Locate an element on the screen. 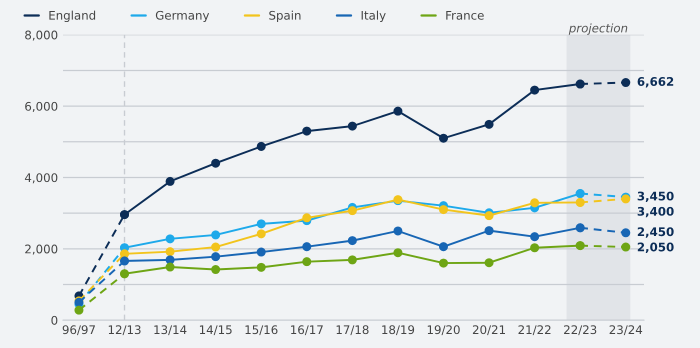 Image resolution: width=700 pixels, height=348 pixels. x-tick-label: 96/97 is located at coordinates (78, 330).